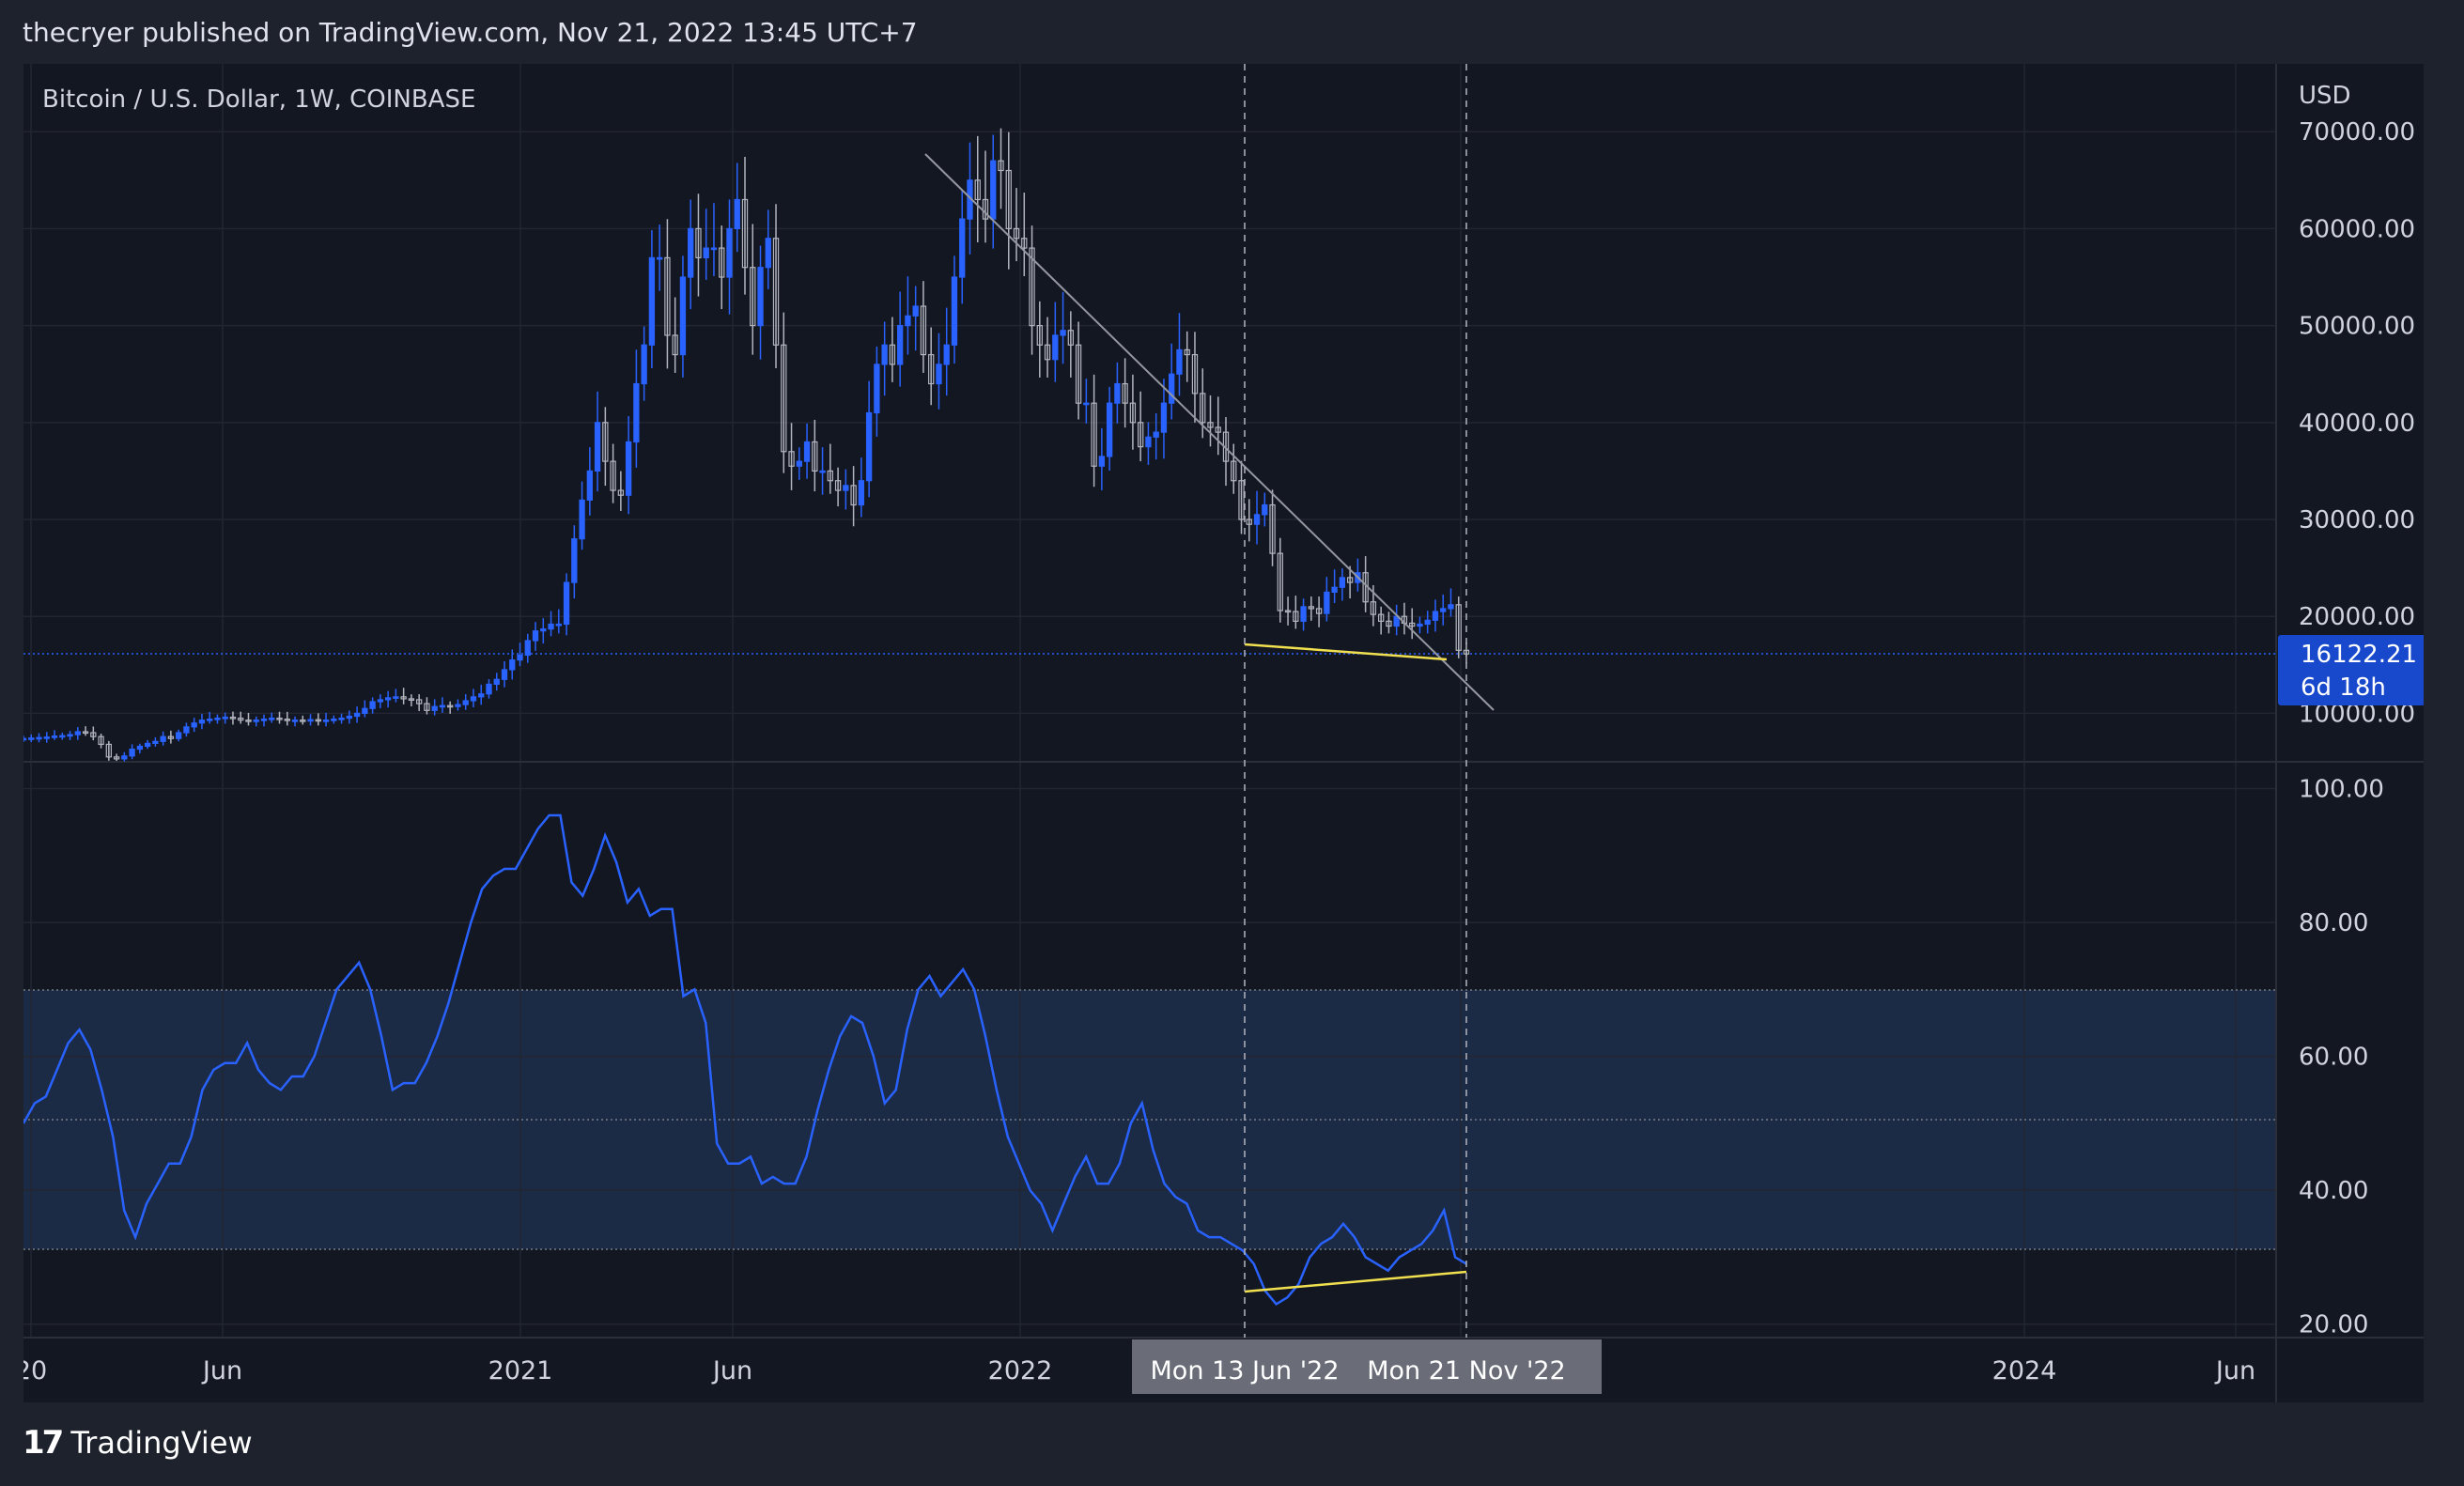 The image size is (2464, 1486). Describe the element at coordinates (1346, 651) in the screenshot. I see `price-divergence-line` at that location.